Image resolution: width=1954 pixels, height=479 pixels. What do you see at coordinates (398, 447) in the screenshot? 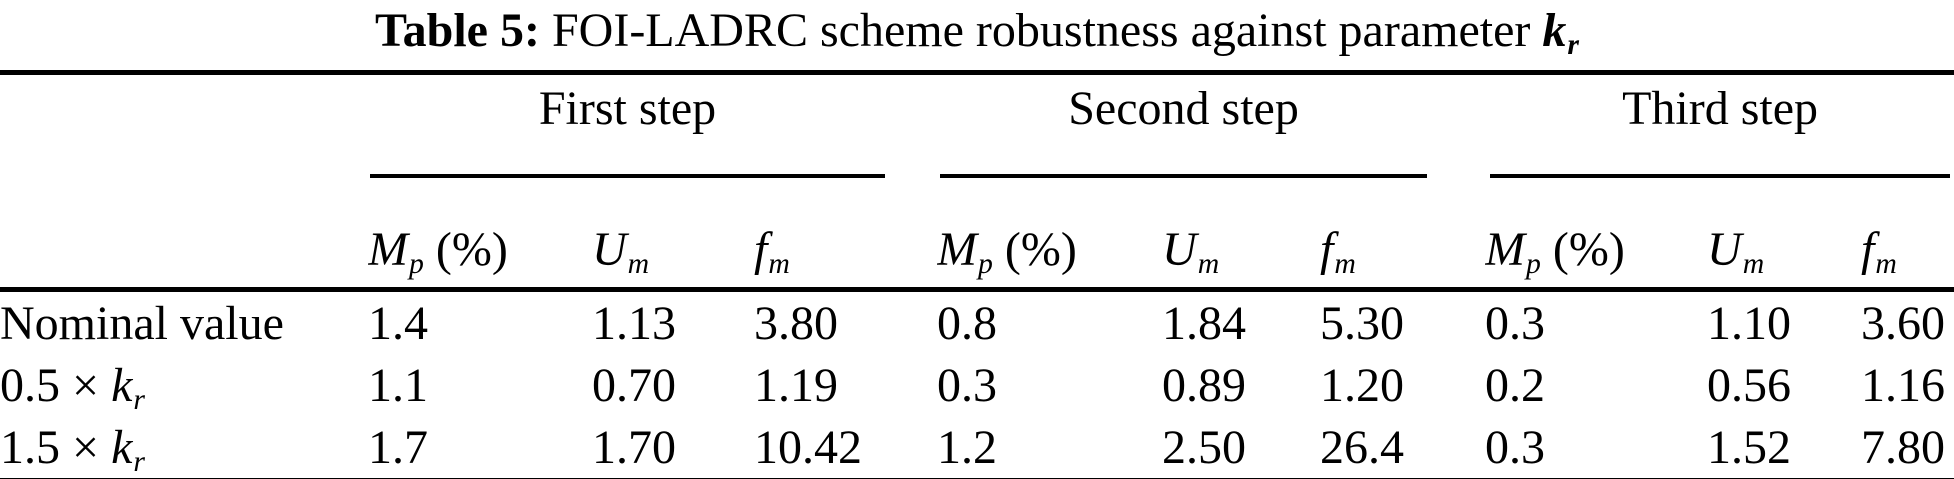
I see `cell: 1.7` at bounding box center [398, 447].